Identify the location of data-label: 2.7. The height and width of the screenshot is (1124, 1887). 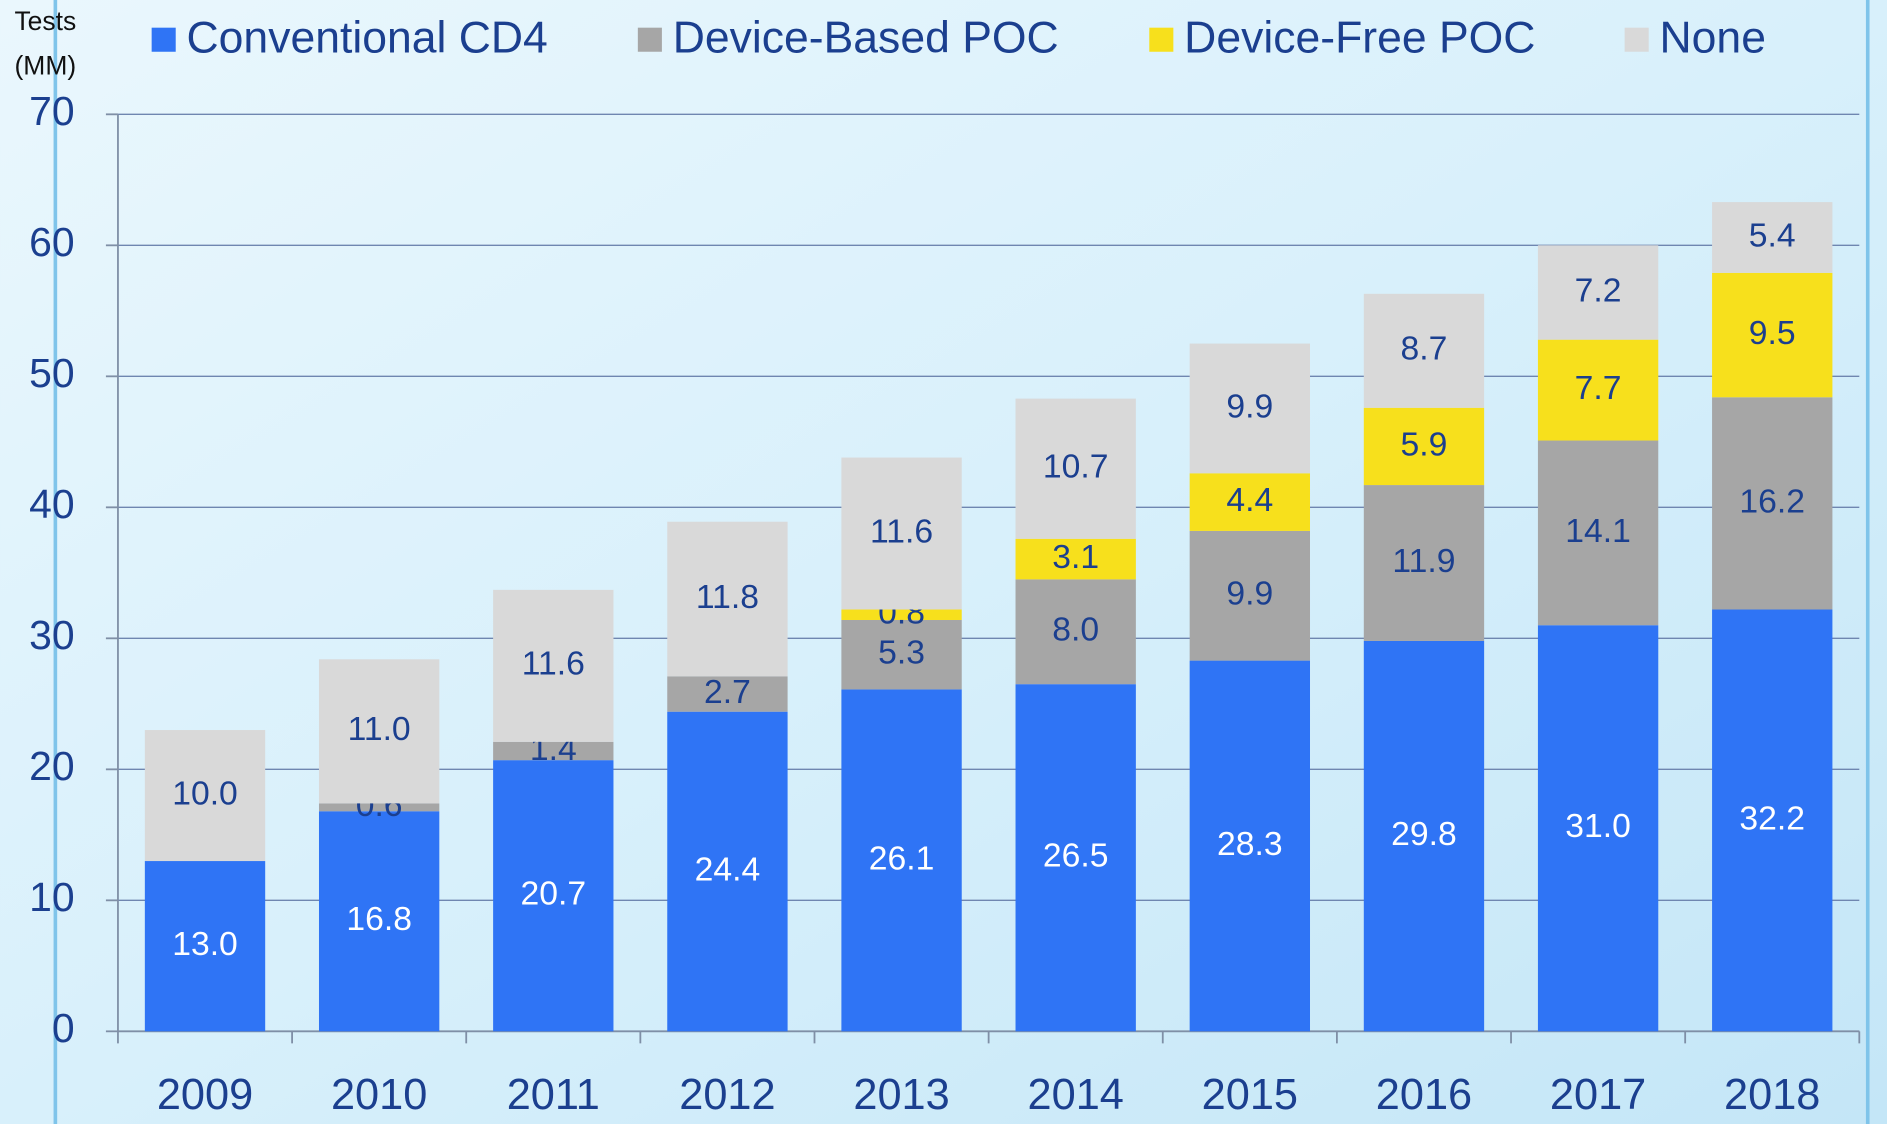
(727, 692).